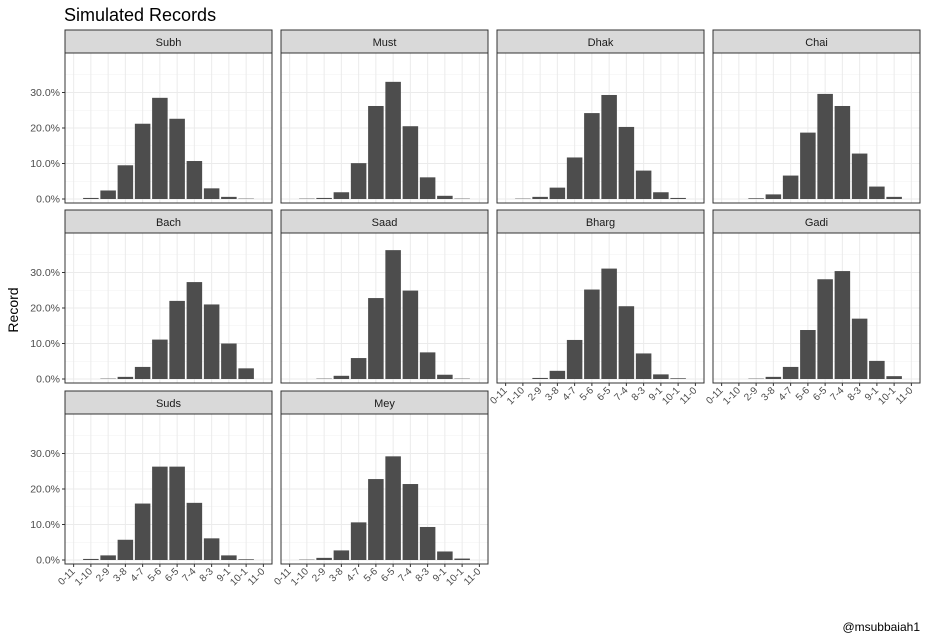 This screenshot has height=641, width=928. What do you see at coordinates (48, 380) in the screenshot?
I see `y-tick-label: 0.0%` at bounding box center [48, 380].